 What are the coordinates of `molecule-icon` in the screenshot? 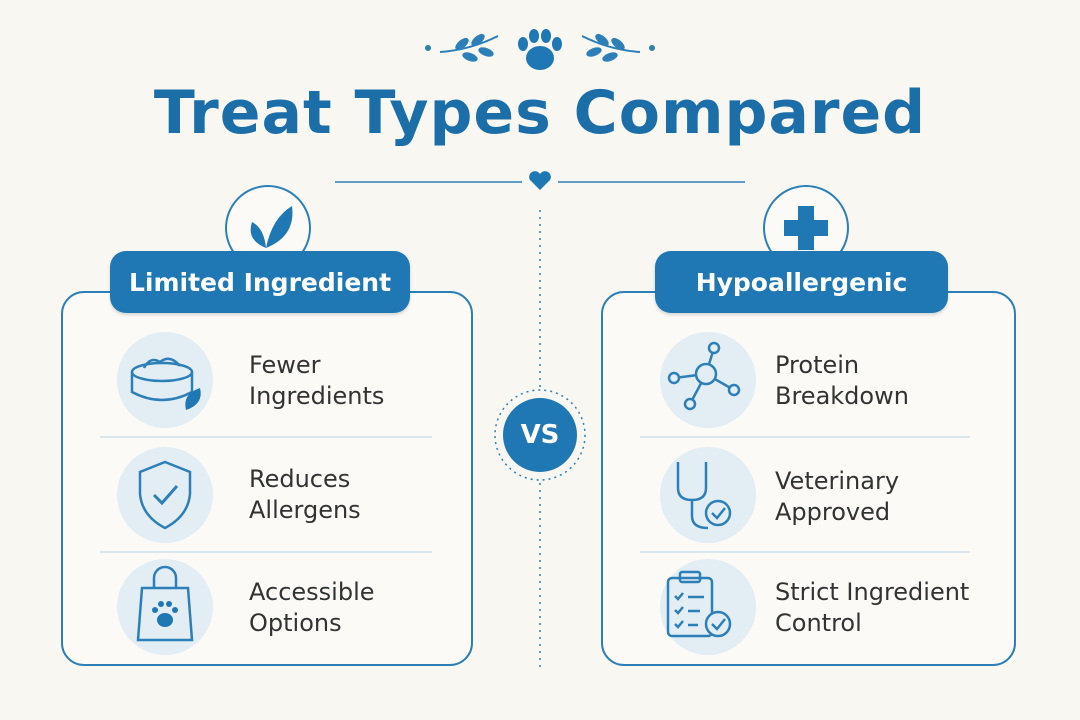 It's located at (704, 376).